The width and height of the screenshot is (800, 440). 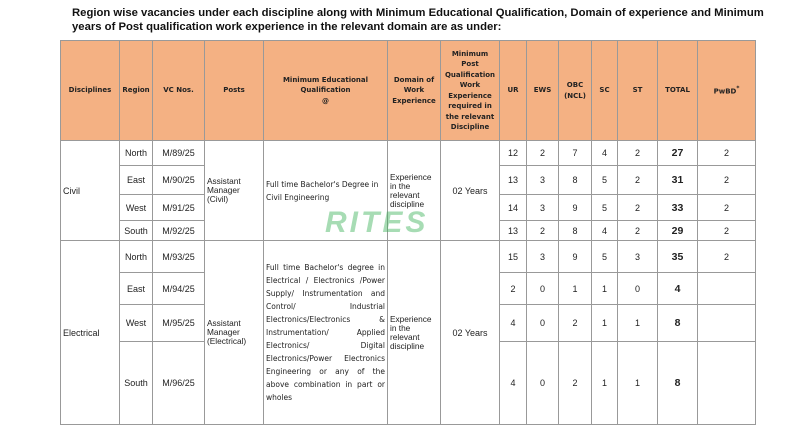 What do you see at coordinates (325, 90) in the screenshot?
I see `header-qualification: Minimum Educational Qualification @` at bounding box center [325, 90].